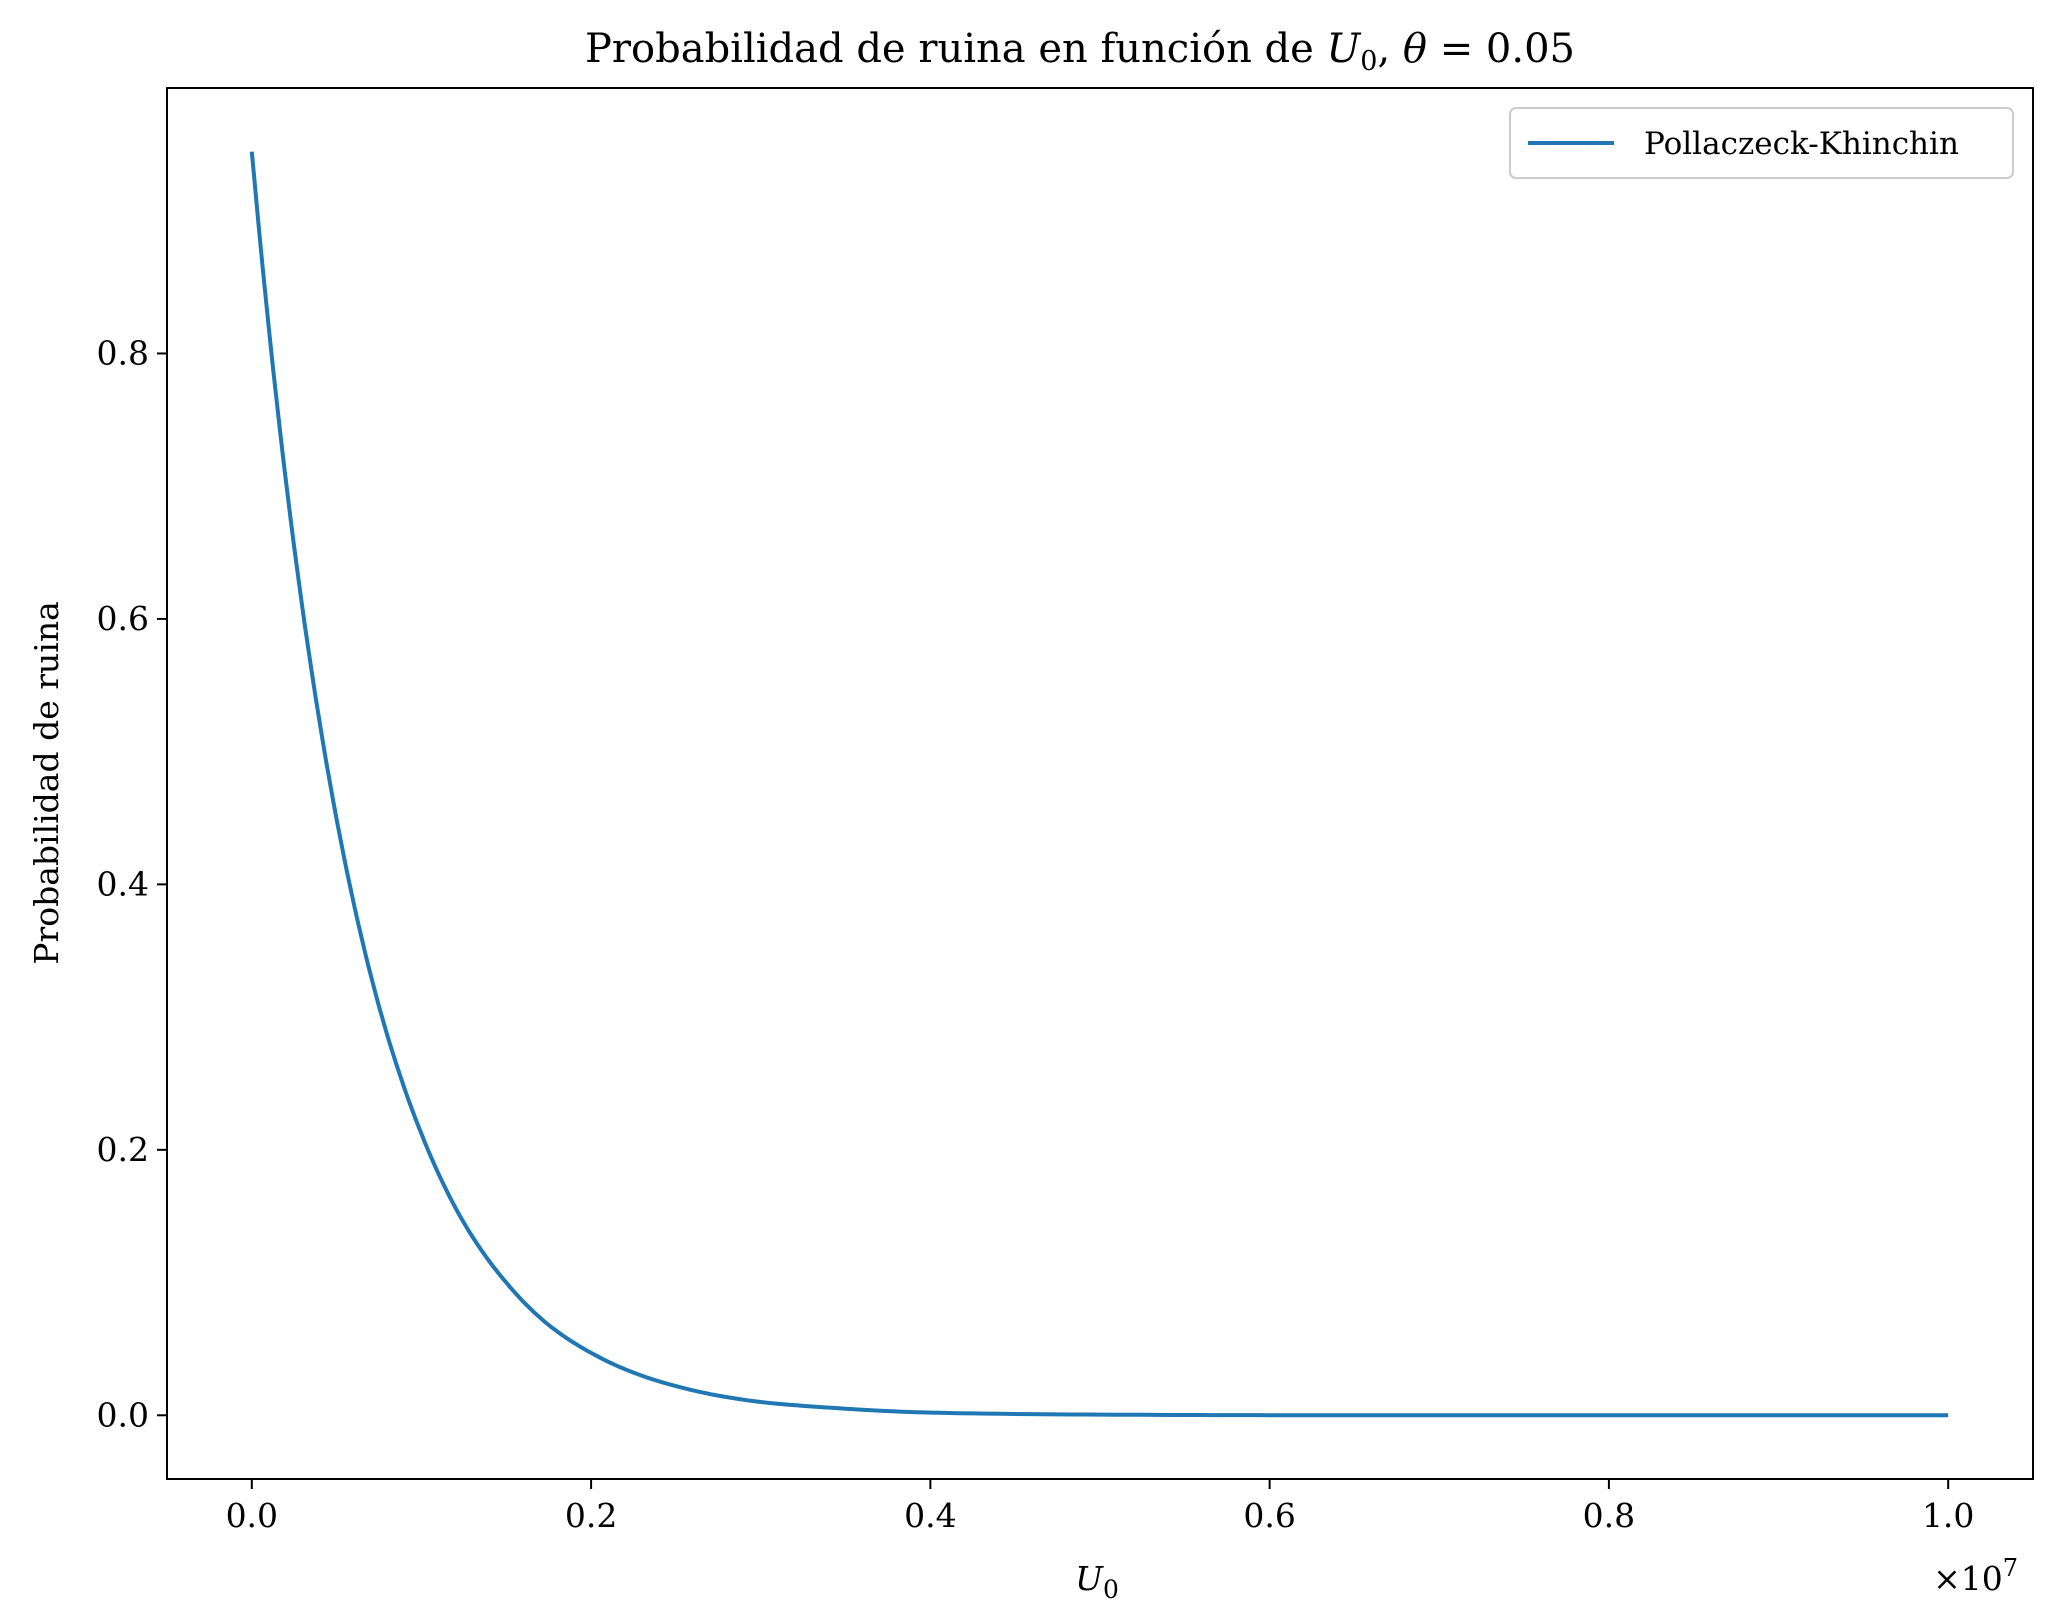 This screenshot has width=2055, height=1624. I want to click on x-tick-label: 0.6, so click(1269, 1515).